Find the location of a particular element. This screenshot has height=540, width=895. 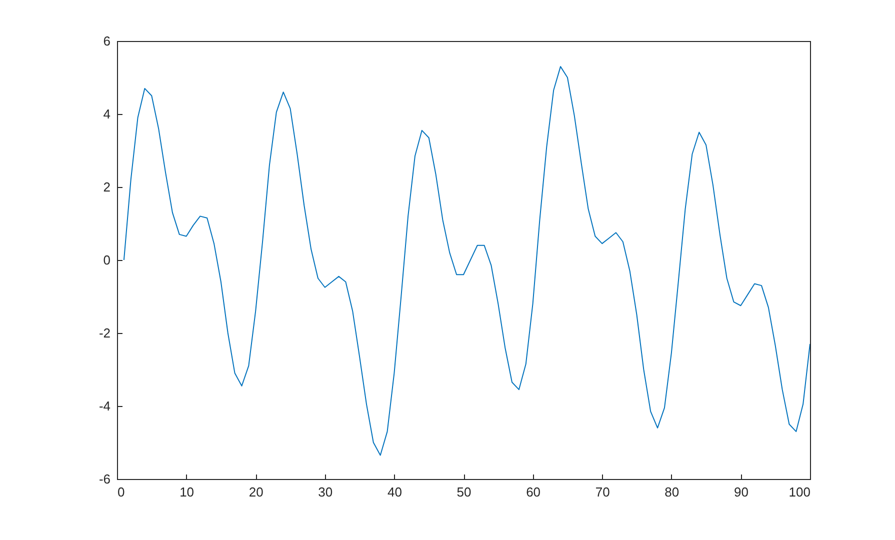

x-tick-label: 100 is located at coordinates (799, 492).